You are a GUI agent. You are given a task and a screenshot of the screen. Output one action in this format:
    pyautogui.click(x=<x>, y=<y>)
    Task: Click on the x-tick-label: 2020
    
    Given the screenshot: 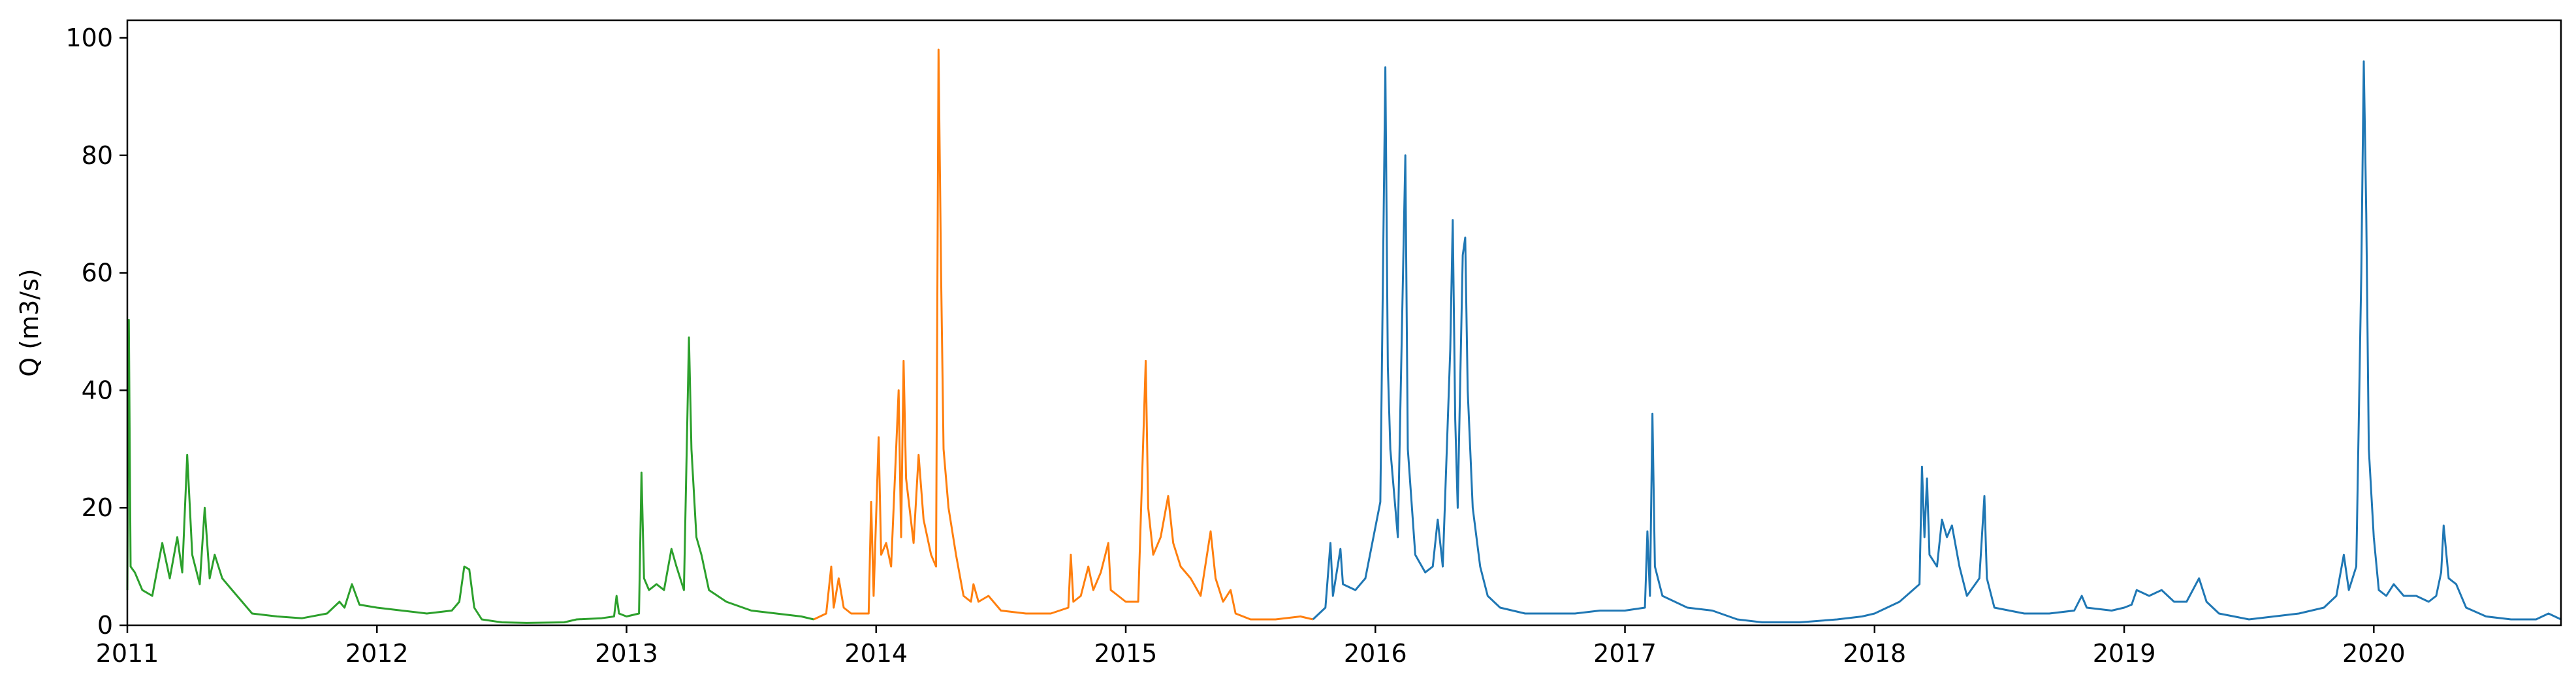 What is the action you would take?
    pyautogui.click(x=2374, y=653)
    